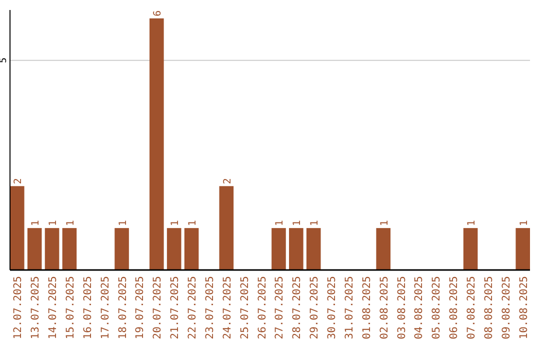 The image size is (540, 340). I want to click on x-tick-label: 01.08.2025, so click(366, 308).